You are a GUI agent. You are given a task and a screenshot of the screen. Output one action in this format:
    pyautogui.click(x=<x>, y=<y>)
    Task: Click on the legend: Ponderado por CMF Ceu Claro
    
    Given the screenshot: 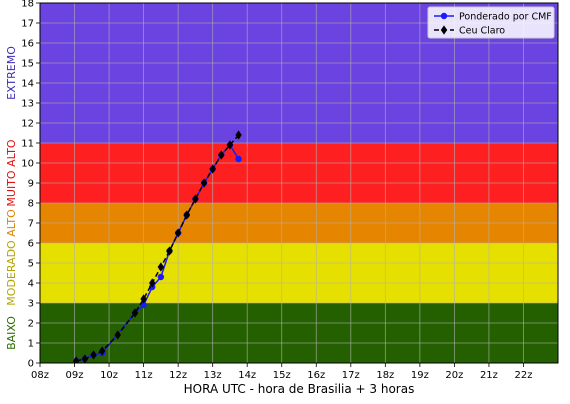 What is the action you would take?
    pyautogui.click(x=491, y=22)
    